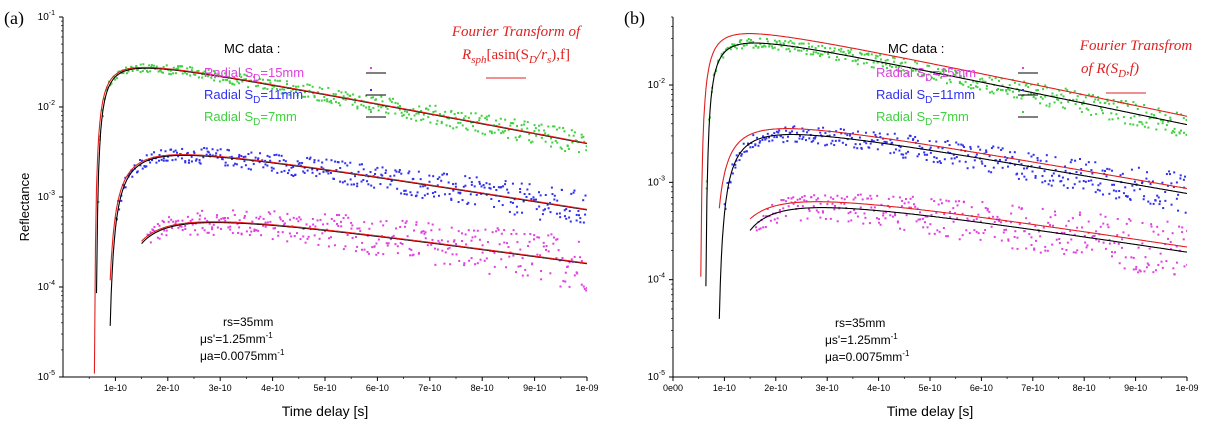  What do you see at coordinates (52, 283) in the screenshot?
I see `y-tick-label-exp: -4` at bounding box center [52, 283].